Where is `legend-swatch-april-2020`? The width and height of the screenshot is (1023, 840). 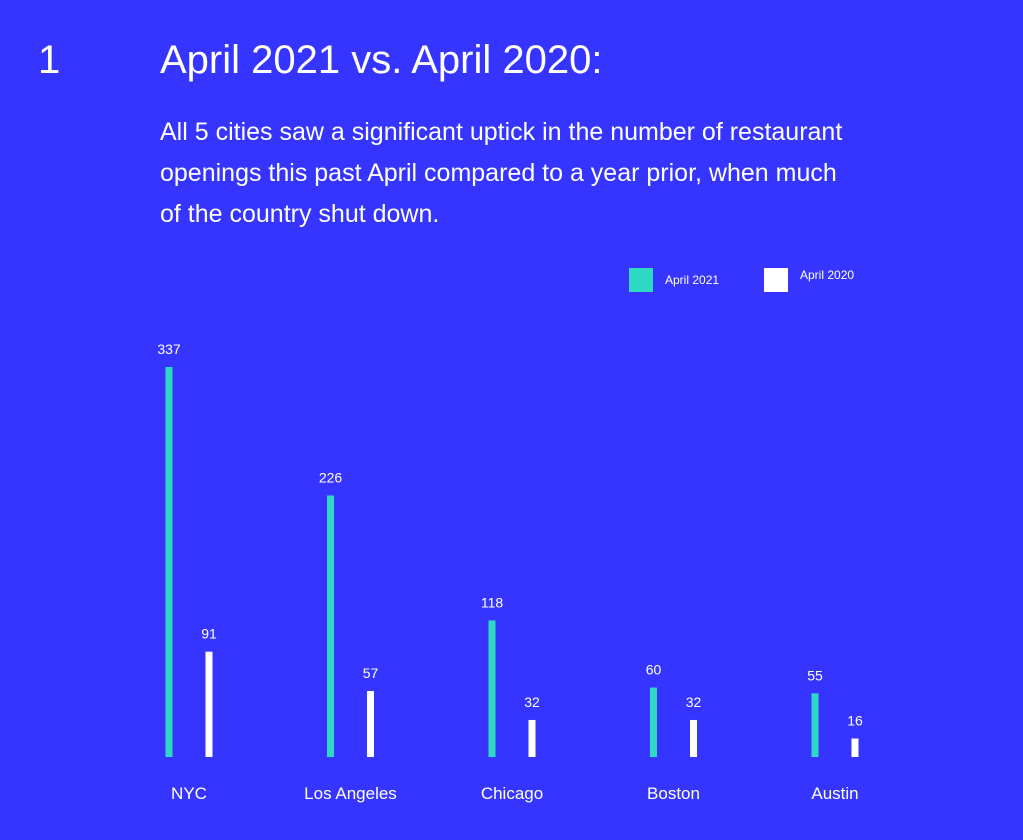 legend-swatch-april-2020 is located at coordinates (776, 280).